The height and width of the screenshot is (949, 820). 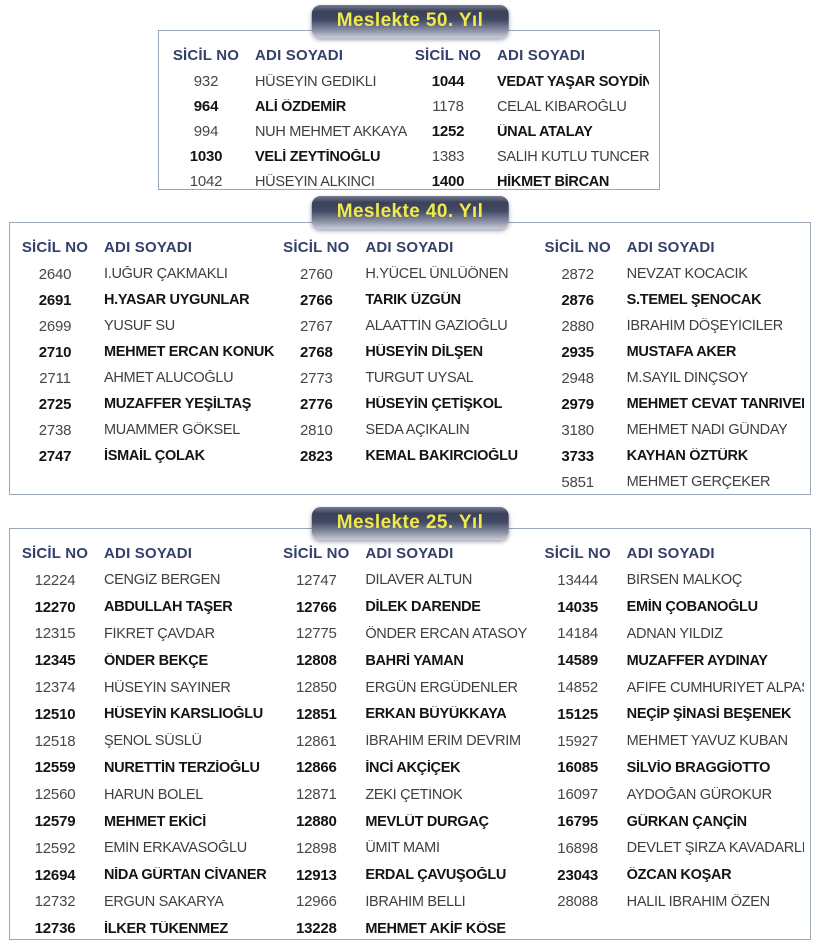 I want to click on name-cell: M.SAYIL DİNÇSOY, so click(x=687, y=378).